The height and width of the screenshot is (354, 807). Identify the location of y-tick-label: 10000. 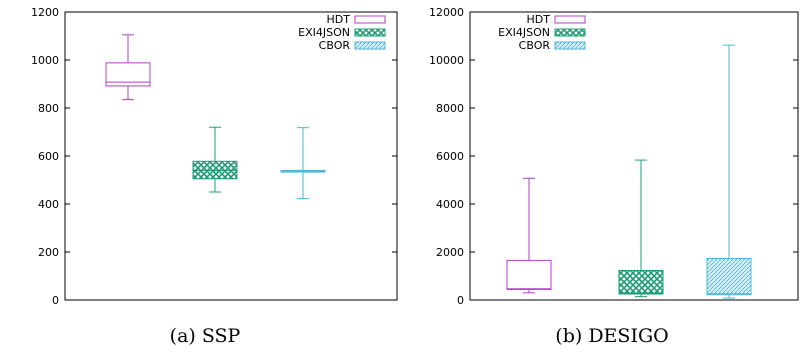
(446, 60).